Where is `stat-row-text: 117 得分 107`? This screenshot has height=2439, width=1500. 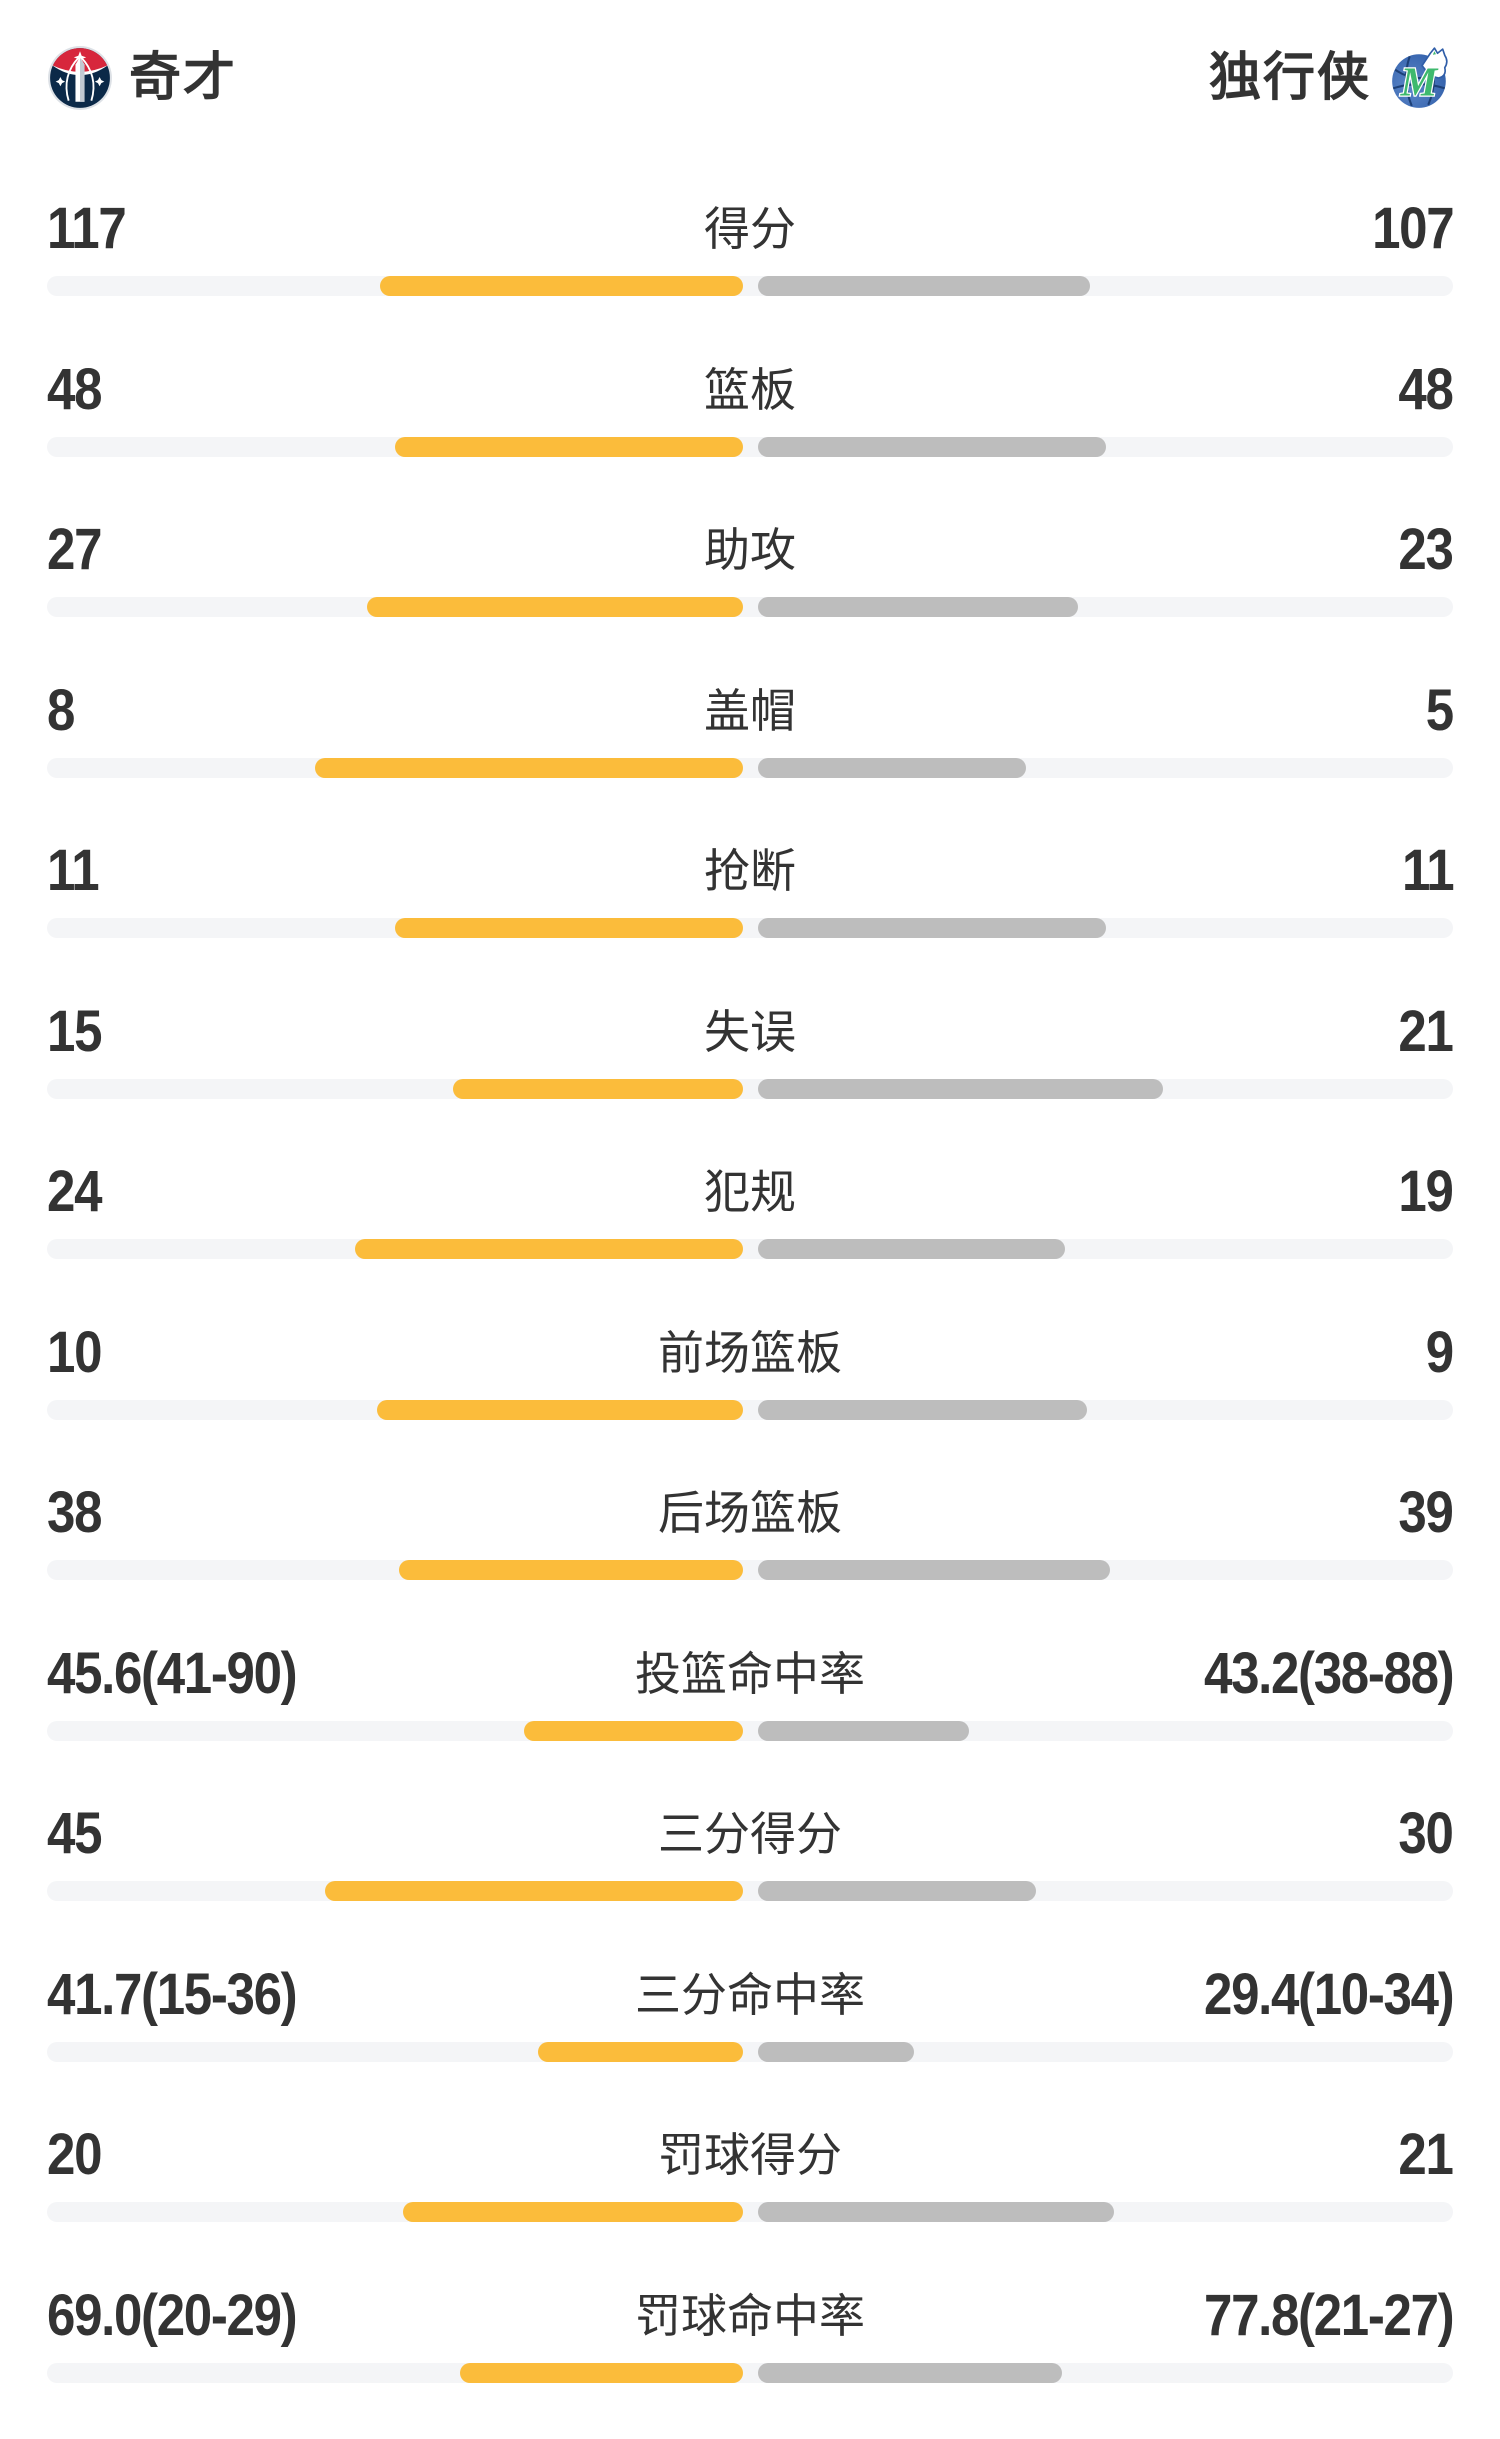 stat-row-text: 117 得分 107 is located at coordinates (750, 229).